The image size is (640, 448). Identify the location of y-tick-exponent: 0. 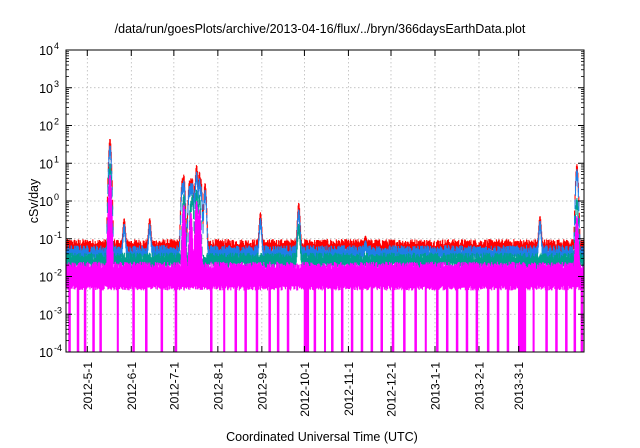
(56, 197).